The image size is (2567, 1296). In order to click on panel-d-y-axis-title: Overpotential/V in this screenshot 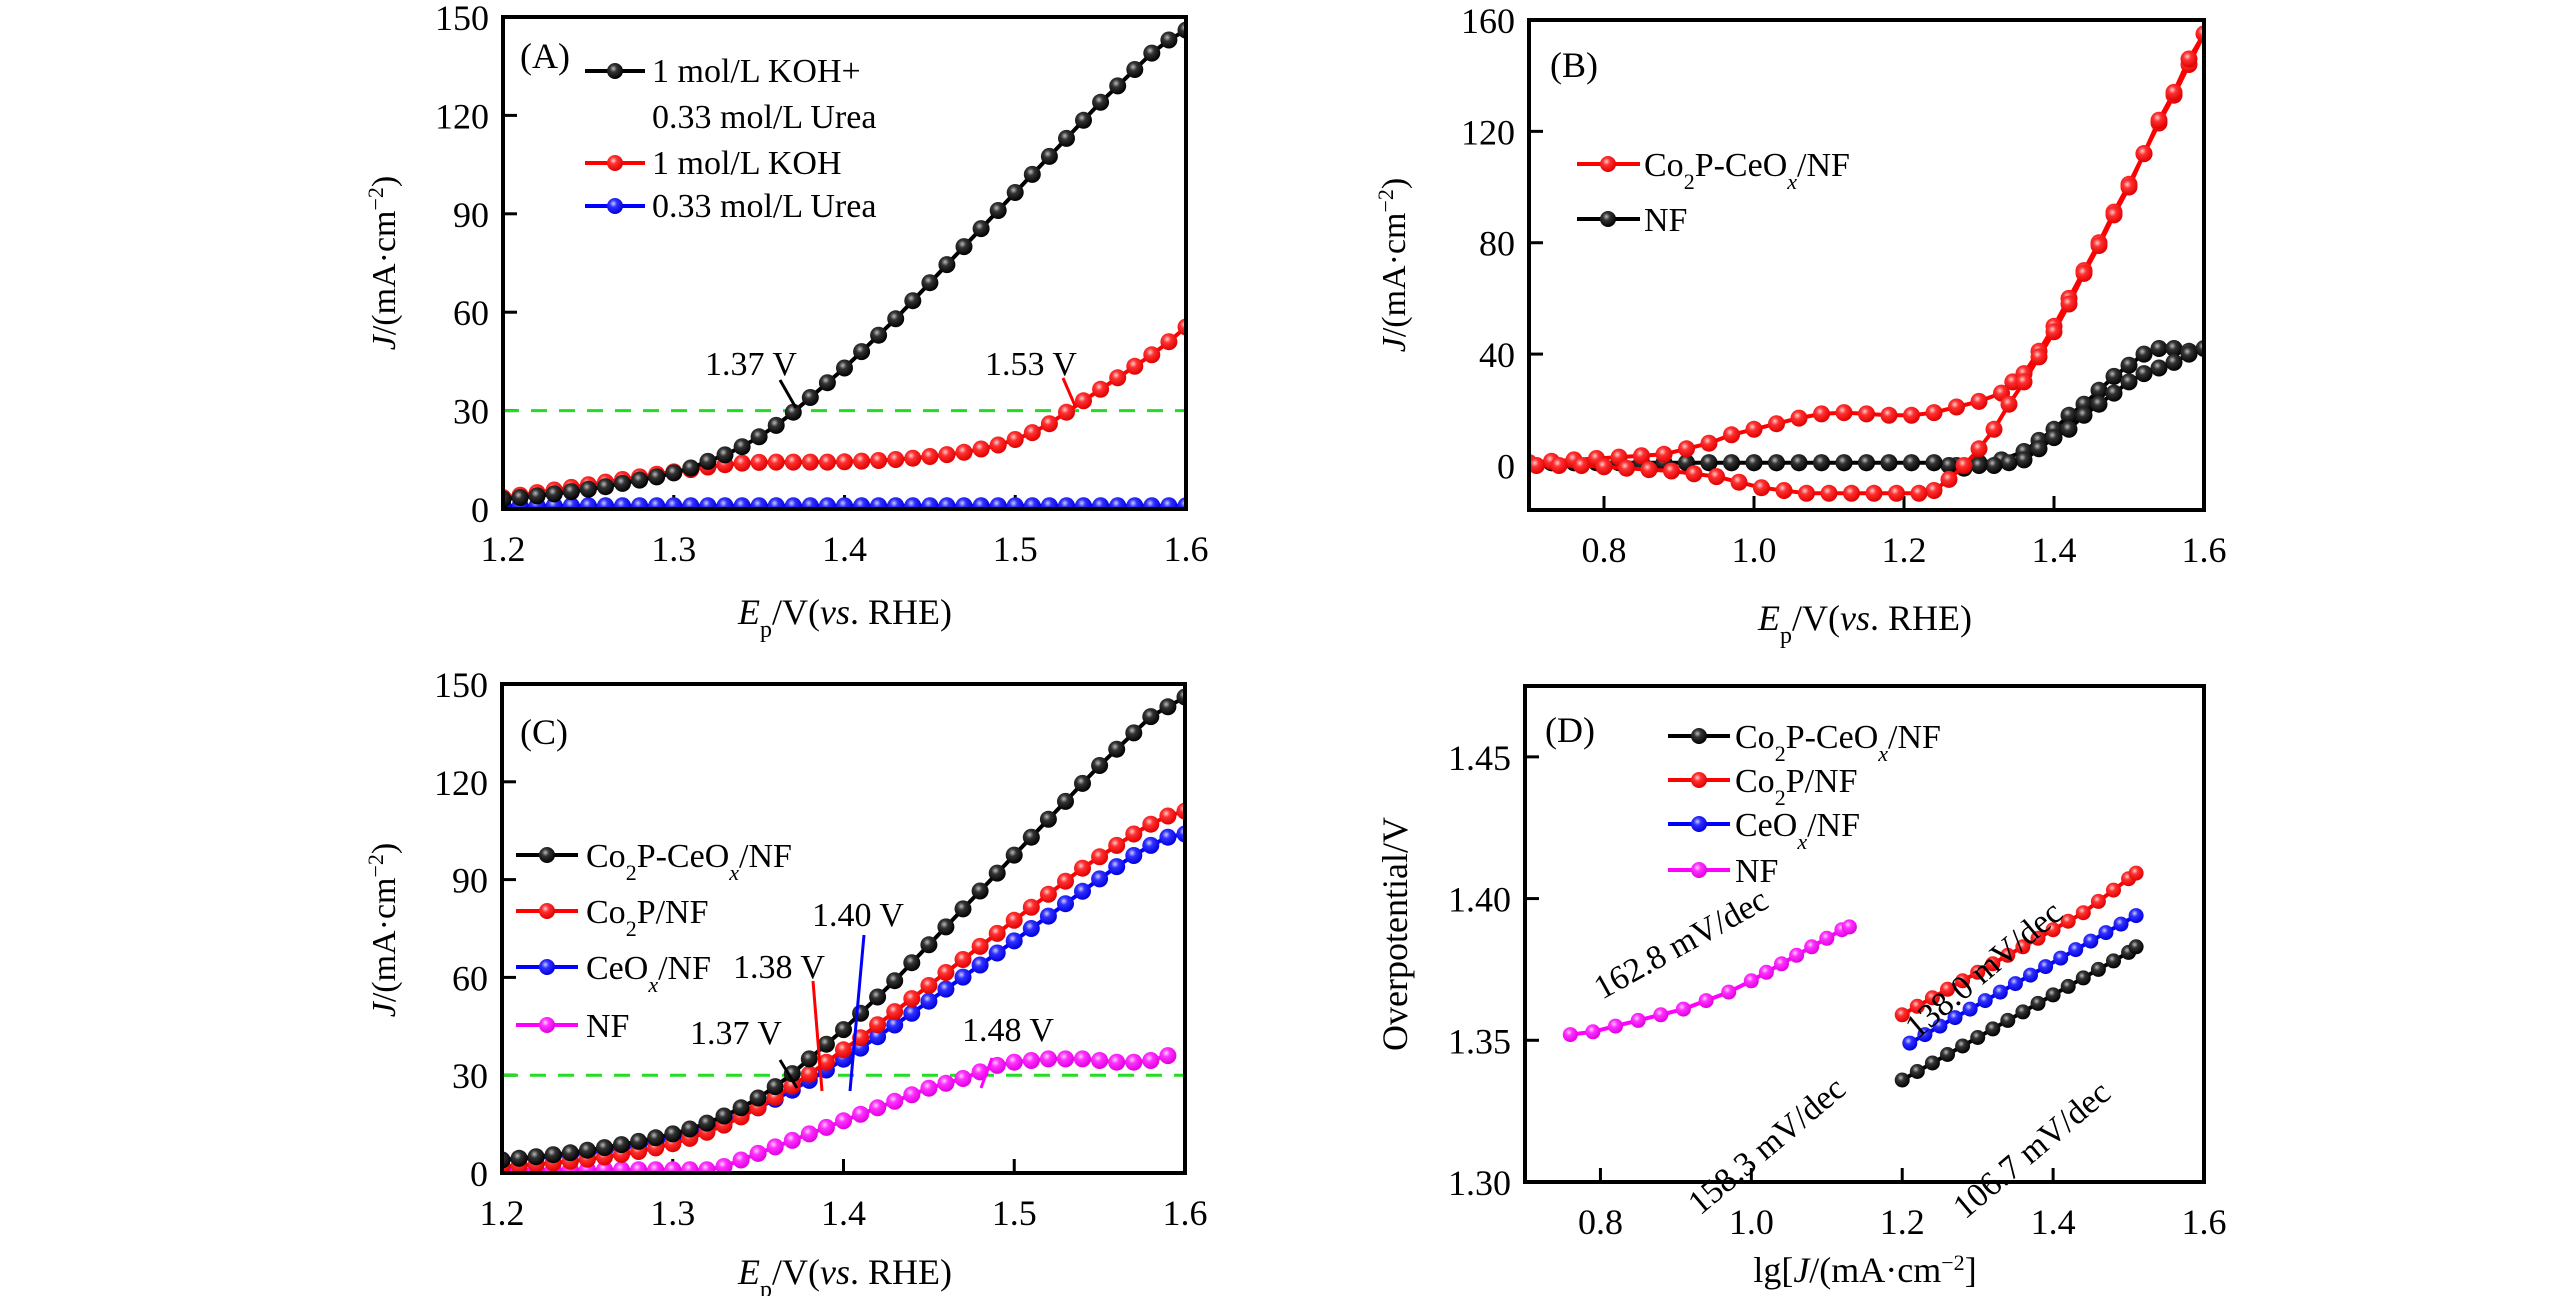, I will do `click(1395, 934)`.